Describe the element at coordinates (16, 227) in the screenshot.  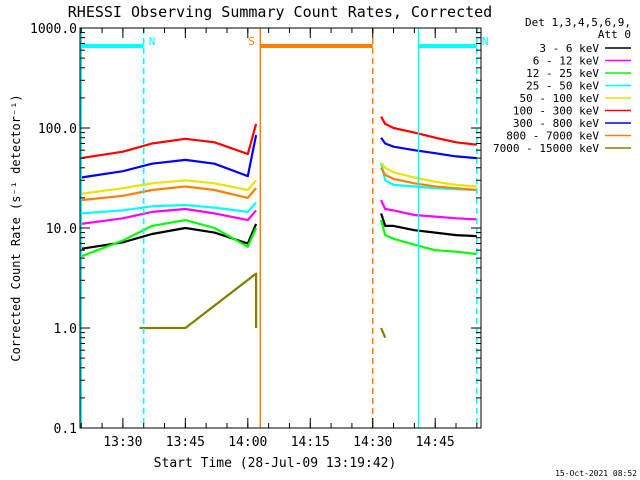
I see `y-axis-label: Corrected Count Rate (s⁻¹ detector⁻¹)` at that location.